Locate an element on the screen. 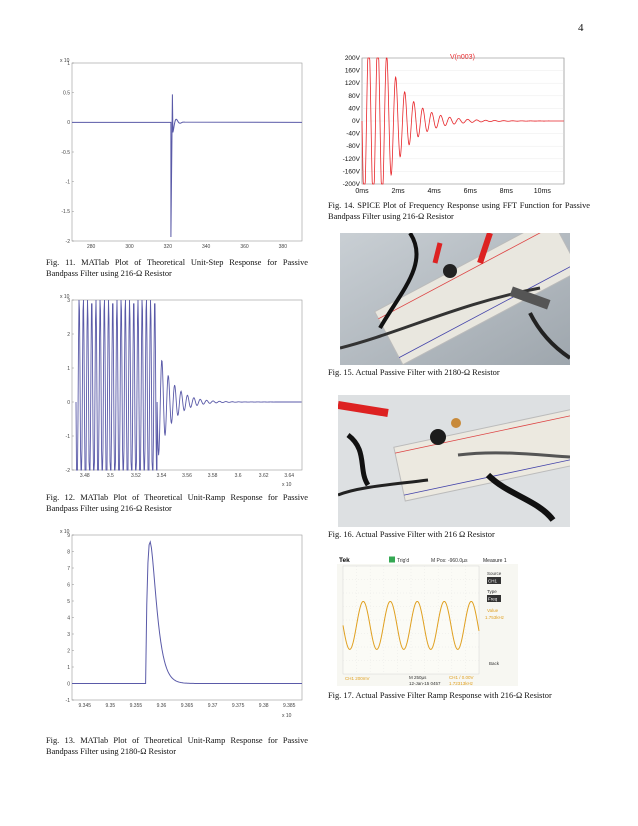  fig15-photo is located at coordinates (455, 299).